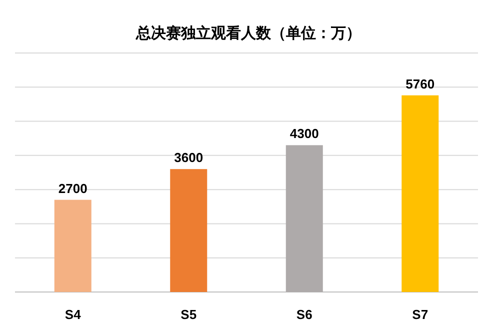 This screenshot has width=497, height=331. What do you see at coordinates (248, 33) in the screenshot?
I see `chart-title: 总决赛独立观看人数（单位：万）` at bounding box center [248, 33].